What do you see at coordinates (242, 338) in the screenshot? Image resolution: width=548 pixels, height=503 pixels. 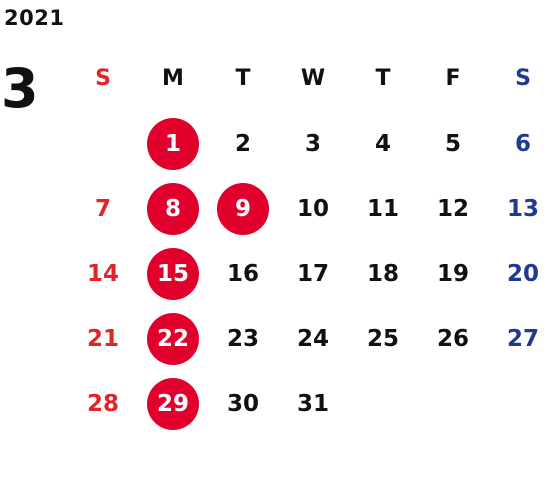 I see `day-cell: 23` at bounding box center [242, 338].